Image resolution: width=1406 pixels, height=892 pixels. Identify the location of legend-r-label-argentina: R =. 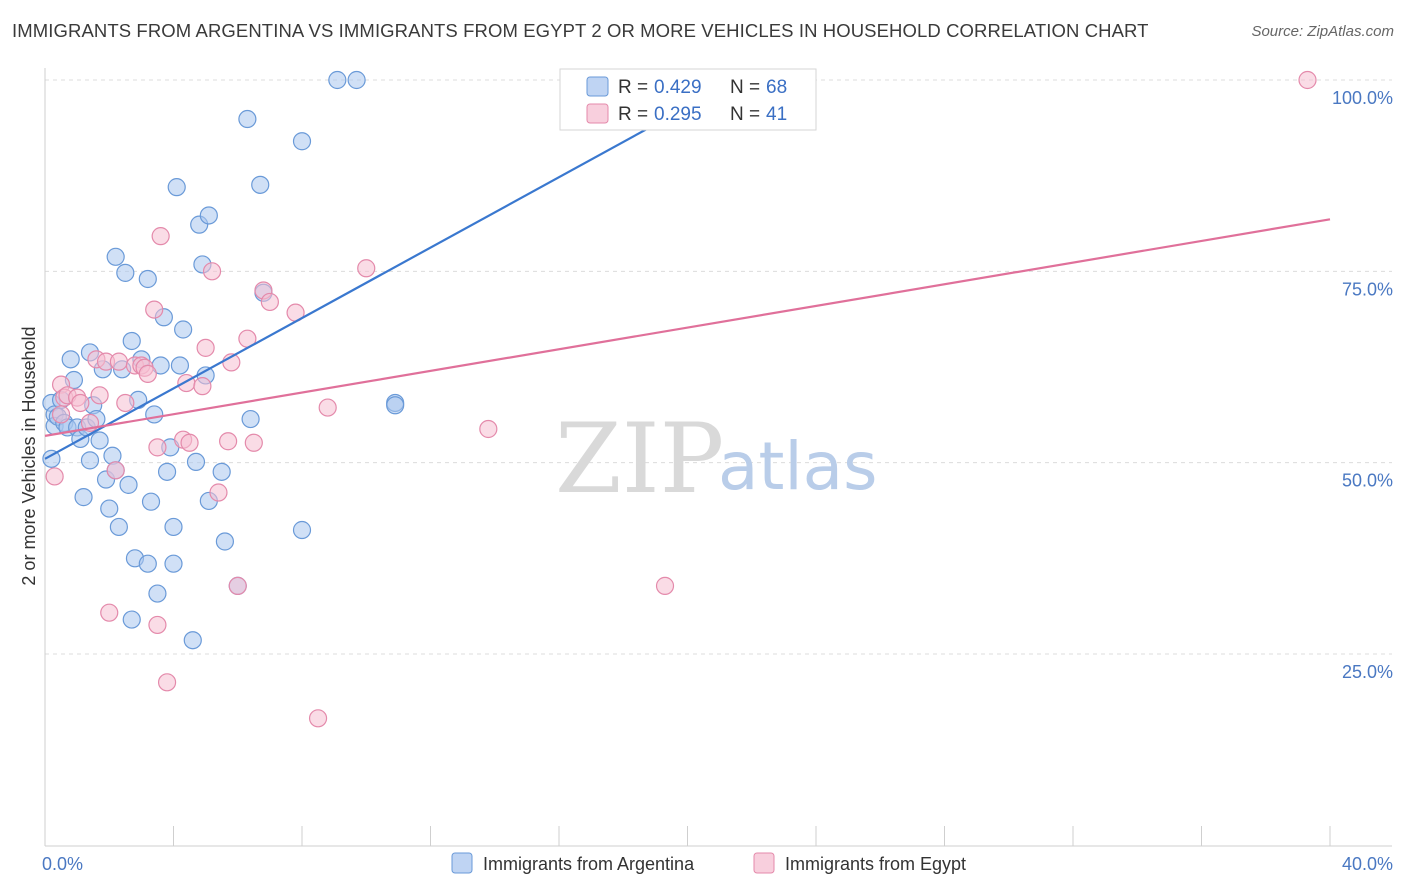
(633, 87).